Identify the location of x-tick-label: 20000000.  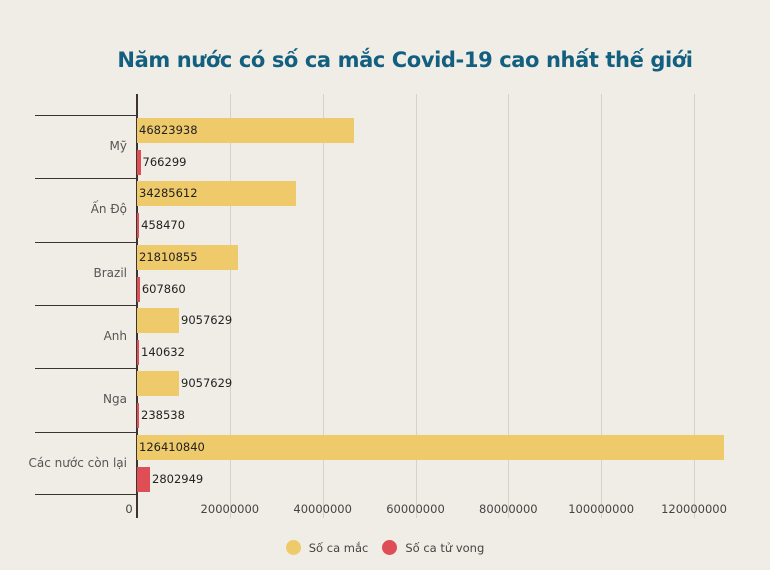
(230, 509).